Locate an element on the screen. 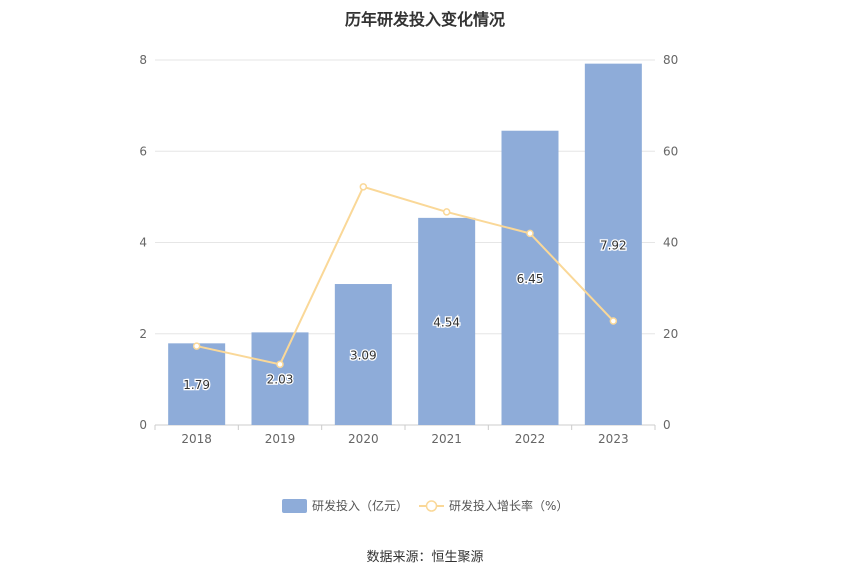 The height and width of the screenshot is (575, 850). y-left-tick-label: 8 is located at coordinates (143, 60).